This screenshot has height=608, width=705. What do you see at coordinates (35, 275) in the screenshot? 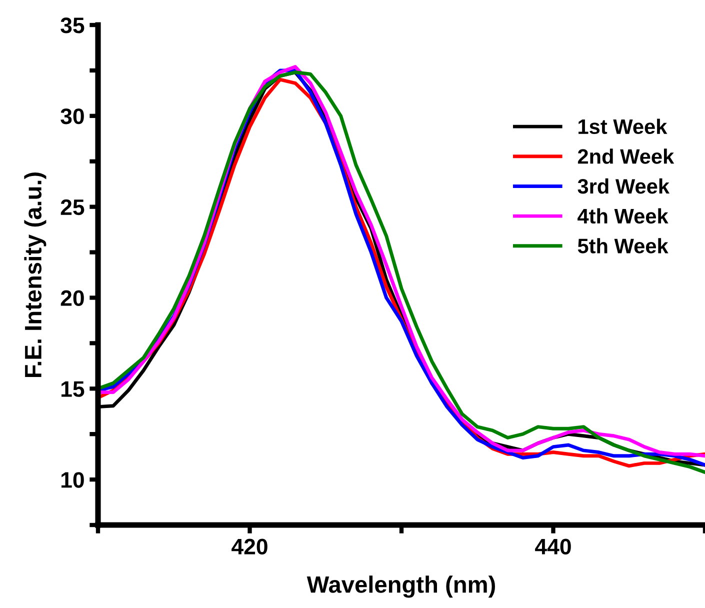
I see `y-axis-title: F.E. Intensity (a.u.)` at bounding box center [35, 275].